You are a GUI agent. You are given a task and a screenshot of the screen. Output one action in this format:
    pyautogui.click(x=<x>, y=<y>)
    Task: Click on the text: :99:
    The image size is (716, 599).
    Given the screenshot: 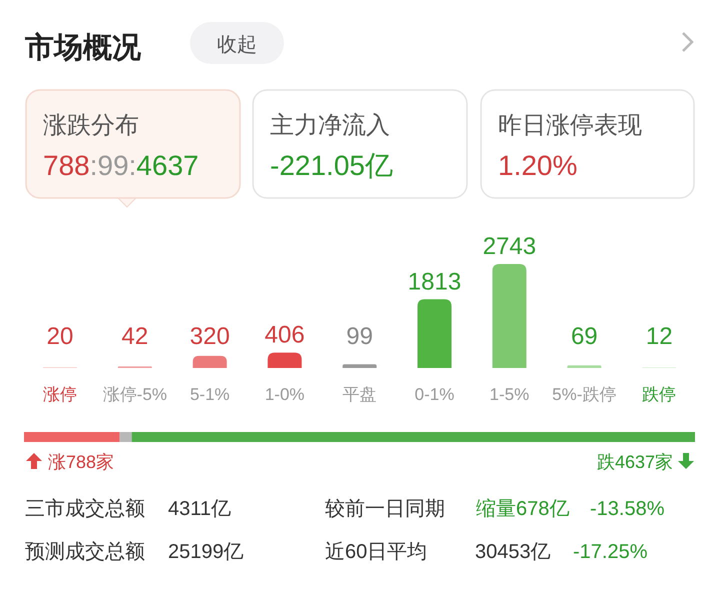 What is the action you would take?
    pyautogui.click(x=113, y=165)
    